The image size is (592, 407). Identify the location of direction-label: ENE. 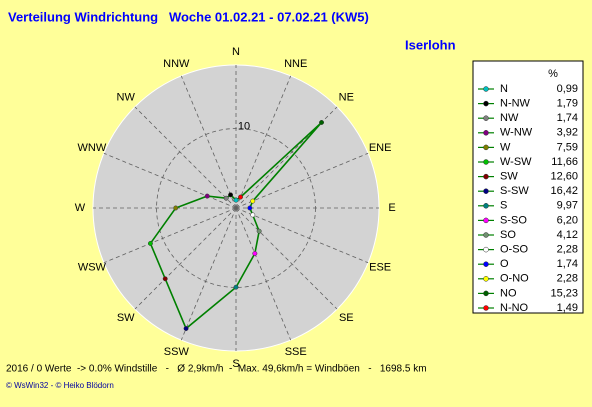
(380, 148).